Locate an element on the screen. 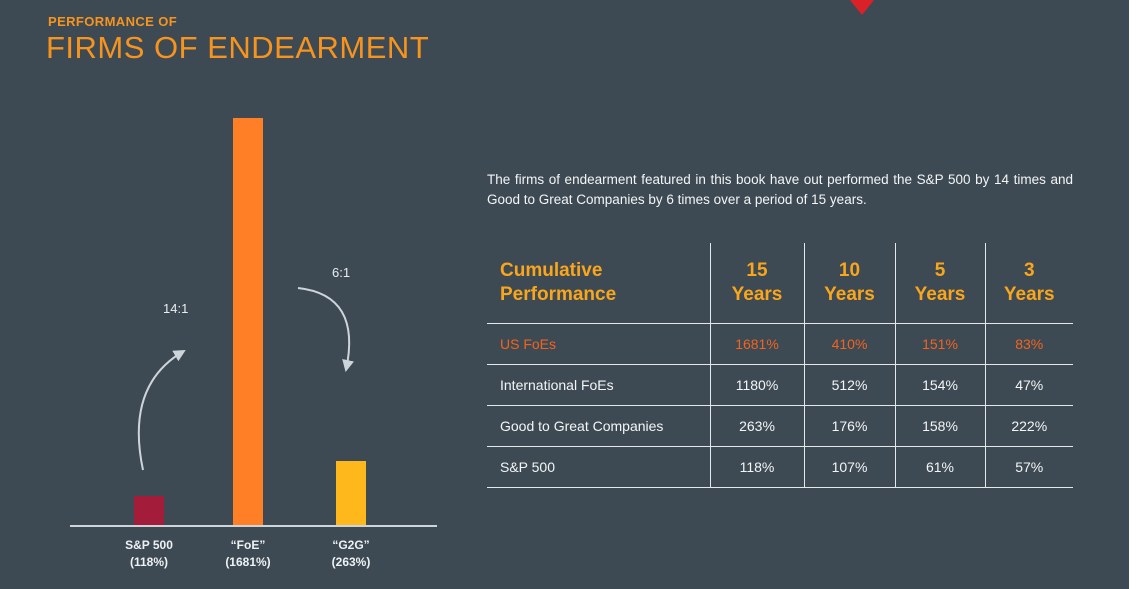  table-cell: 118% is located at coordinates (756, 467).